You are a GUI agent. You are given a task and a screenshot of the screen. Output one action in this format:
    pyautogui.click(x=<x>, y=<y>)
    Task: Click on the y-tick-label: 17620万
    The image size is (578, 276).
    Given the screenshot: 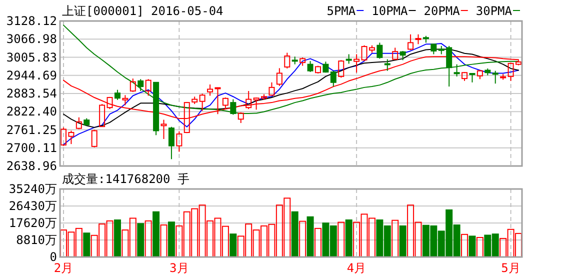 What is the action you would take?
    pyautogui.click(x=32, y=223)
    